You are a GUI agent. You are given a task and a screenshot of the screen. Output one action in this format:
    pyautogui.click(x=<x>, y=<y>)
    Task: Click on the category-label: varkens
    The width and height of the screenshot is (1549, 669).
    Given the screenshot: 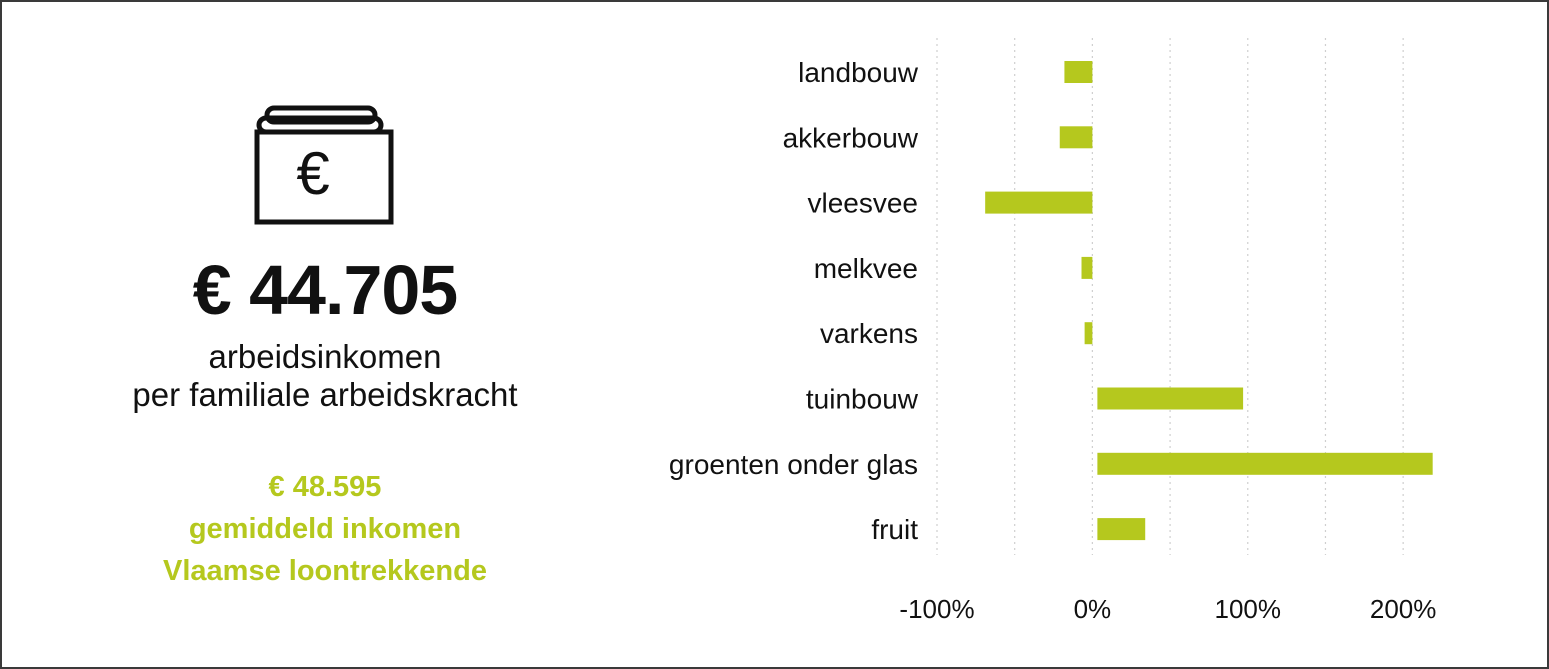 What is the action you would take?
    pyautogui.click(x=869, y=333)
    